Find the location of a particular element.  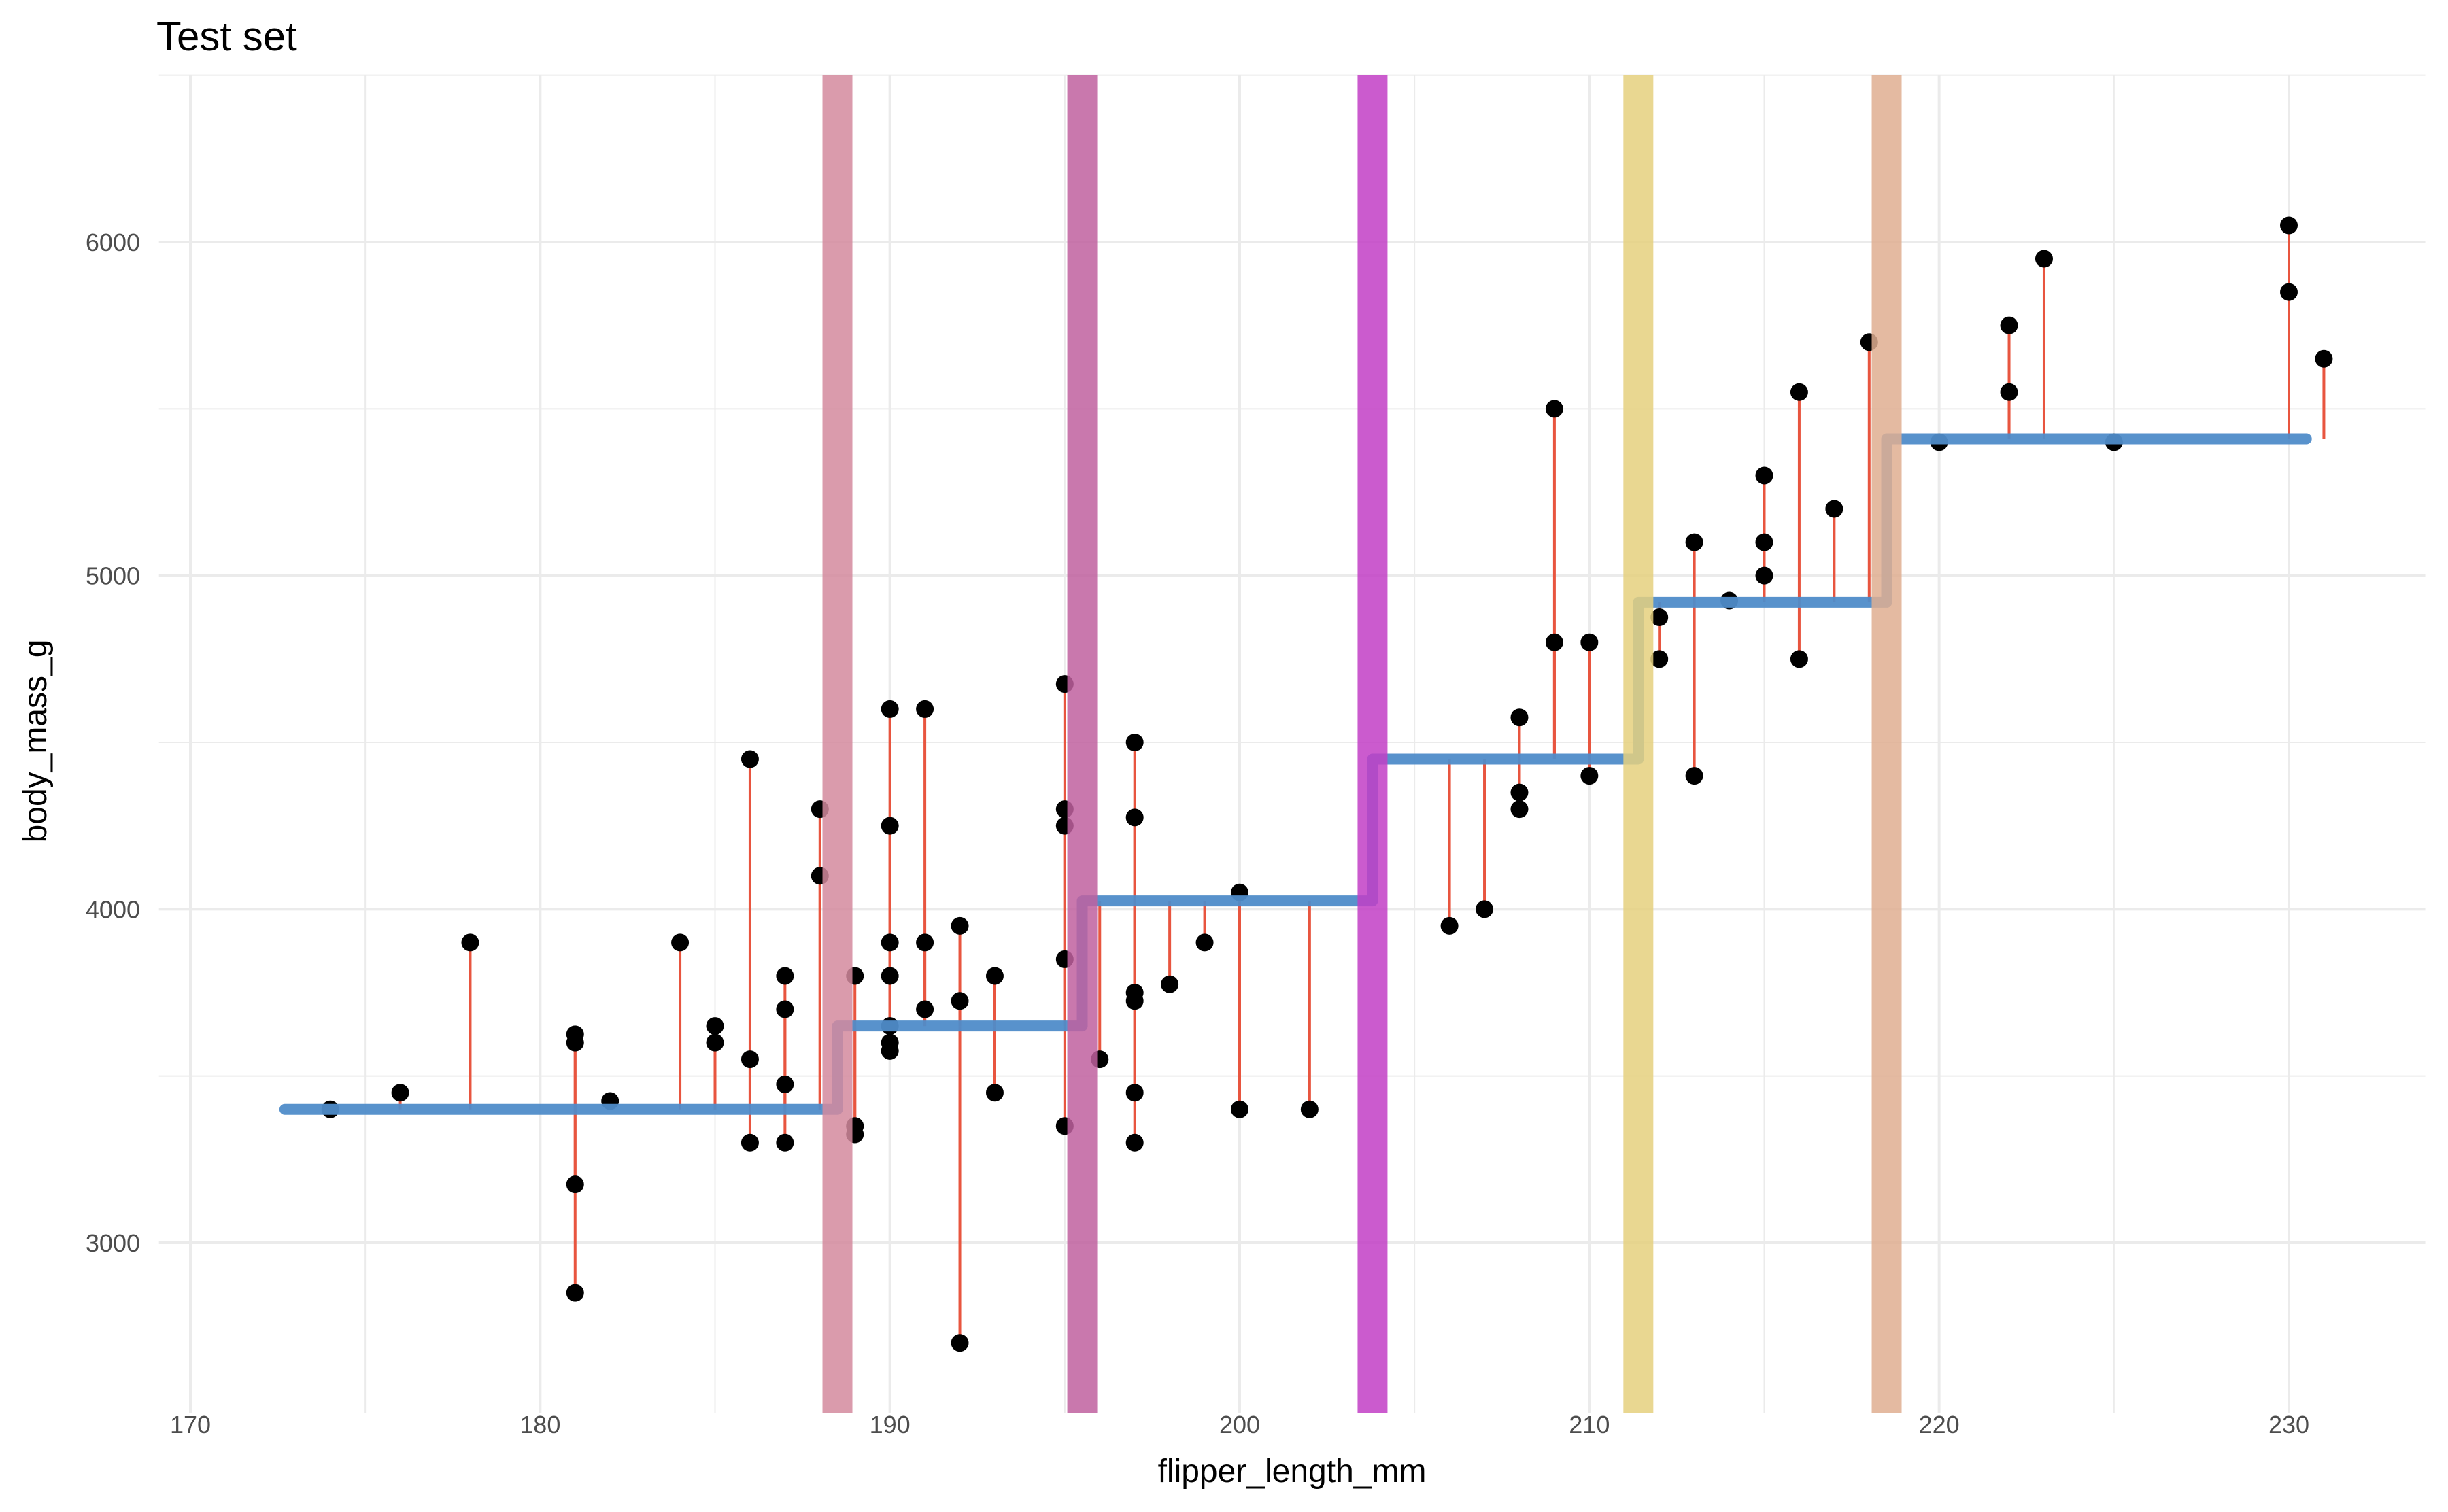

y-tick-label: 3000 is located at coordinates (113, 1243).